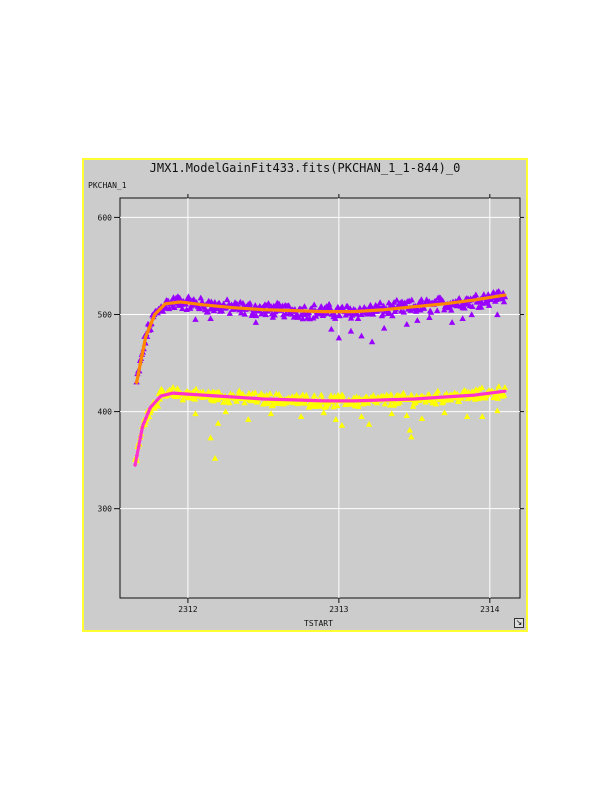 The height and width of the screenshot is (792, 612). What do you see at coordinates (105, 509) in the screenshot?
I see `y-tick-label: 300` at bounding box center [105, 509].